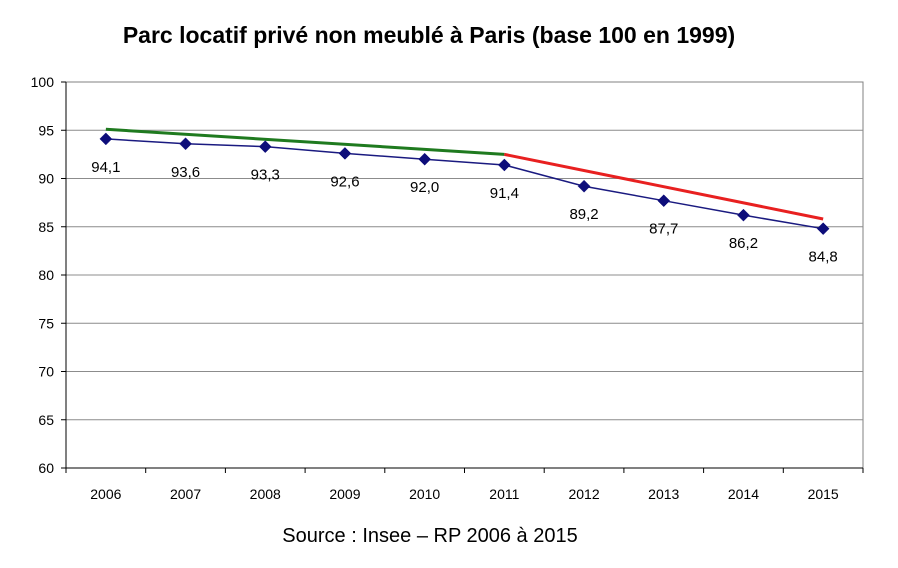 The width and height of the screenshot is (898, 568). Describe the element at coordinates (823, 257) in the screenshot. I see `data-label-2015: 84,8` at that location.